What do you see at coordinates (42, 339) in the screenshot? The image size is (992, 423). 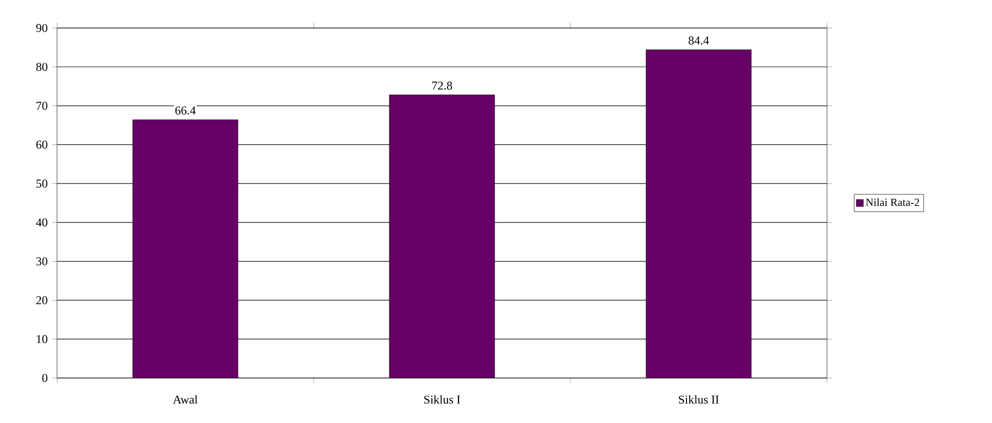 I see `y-tick-label: 10` at bounding box center [42, 339].